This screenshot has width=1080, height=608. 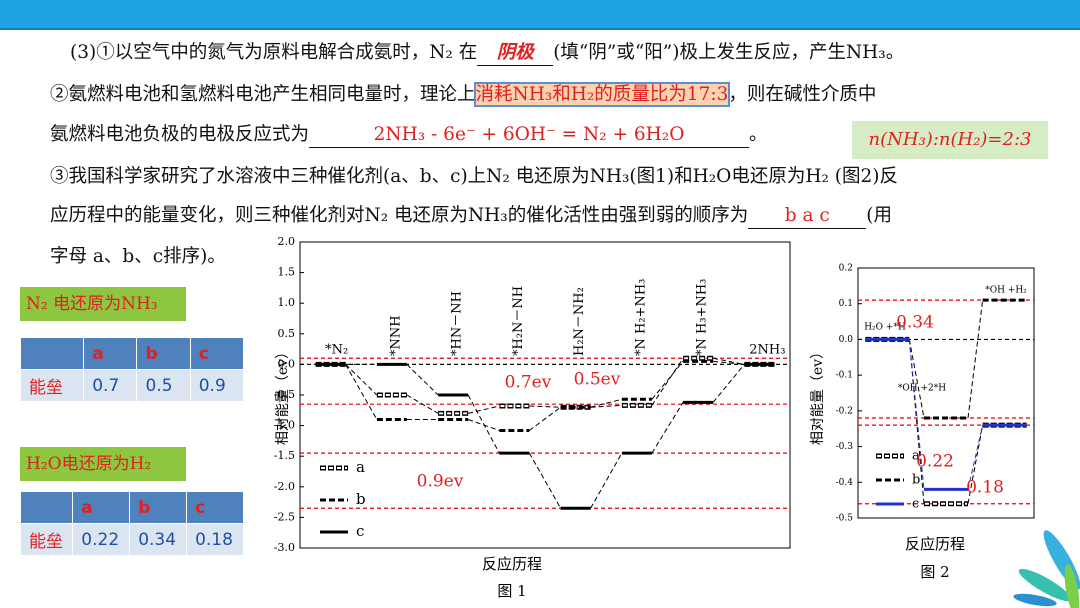 What do you see at coordinates (110, 385) in the screenshot?
I see `cell: 0.7` at bounding box center [110, 385].